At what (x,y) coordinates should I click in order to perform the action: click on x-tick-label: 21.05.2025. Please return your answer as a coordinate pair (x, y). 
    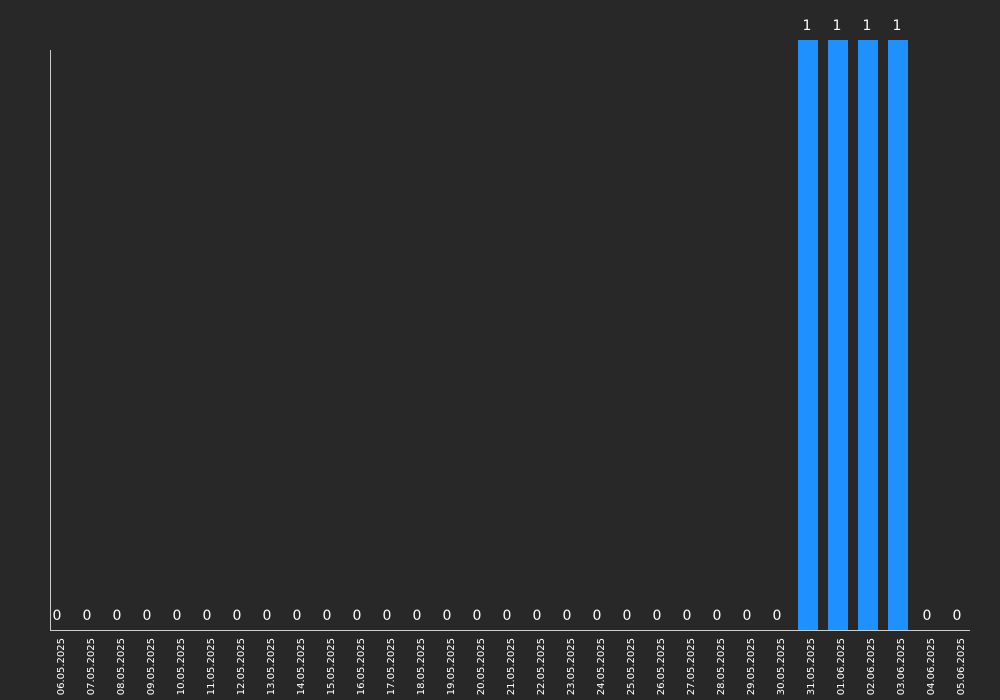
    Looking at the image, I should click on (511, 666).